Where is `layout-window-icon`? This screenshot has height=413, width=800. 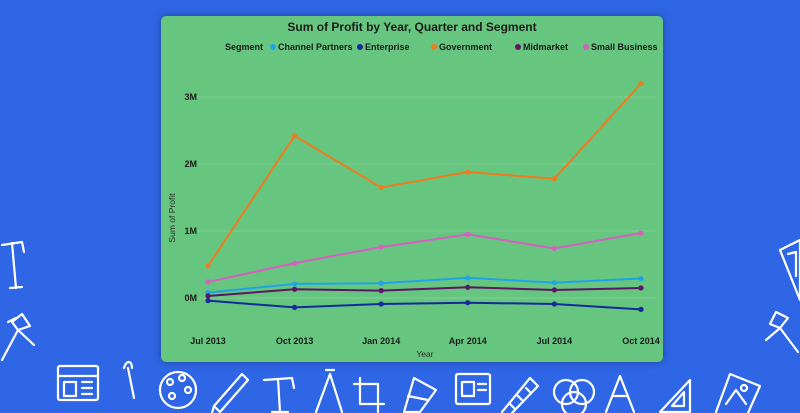 layout-window-icon is located at coordinates (78, 383).